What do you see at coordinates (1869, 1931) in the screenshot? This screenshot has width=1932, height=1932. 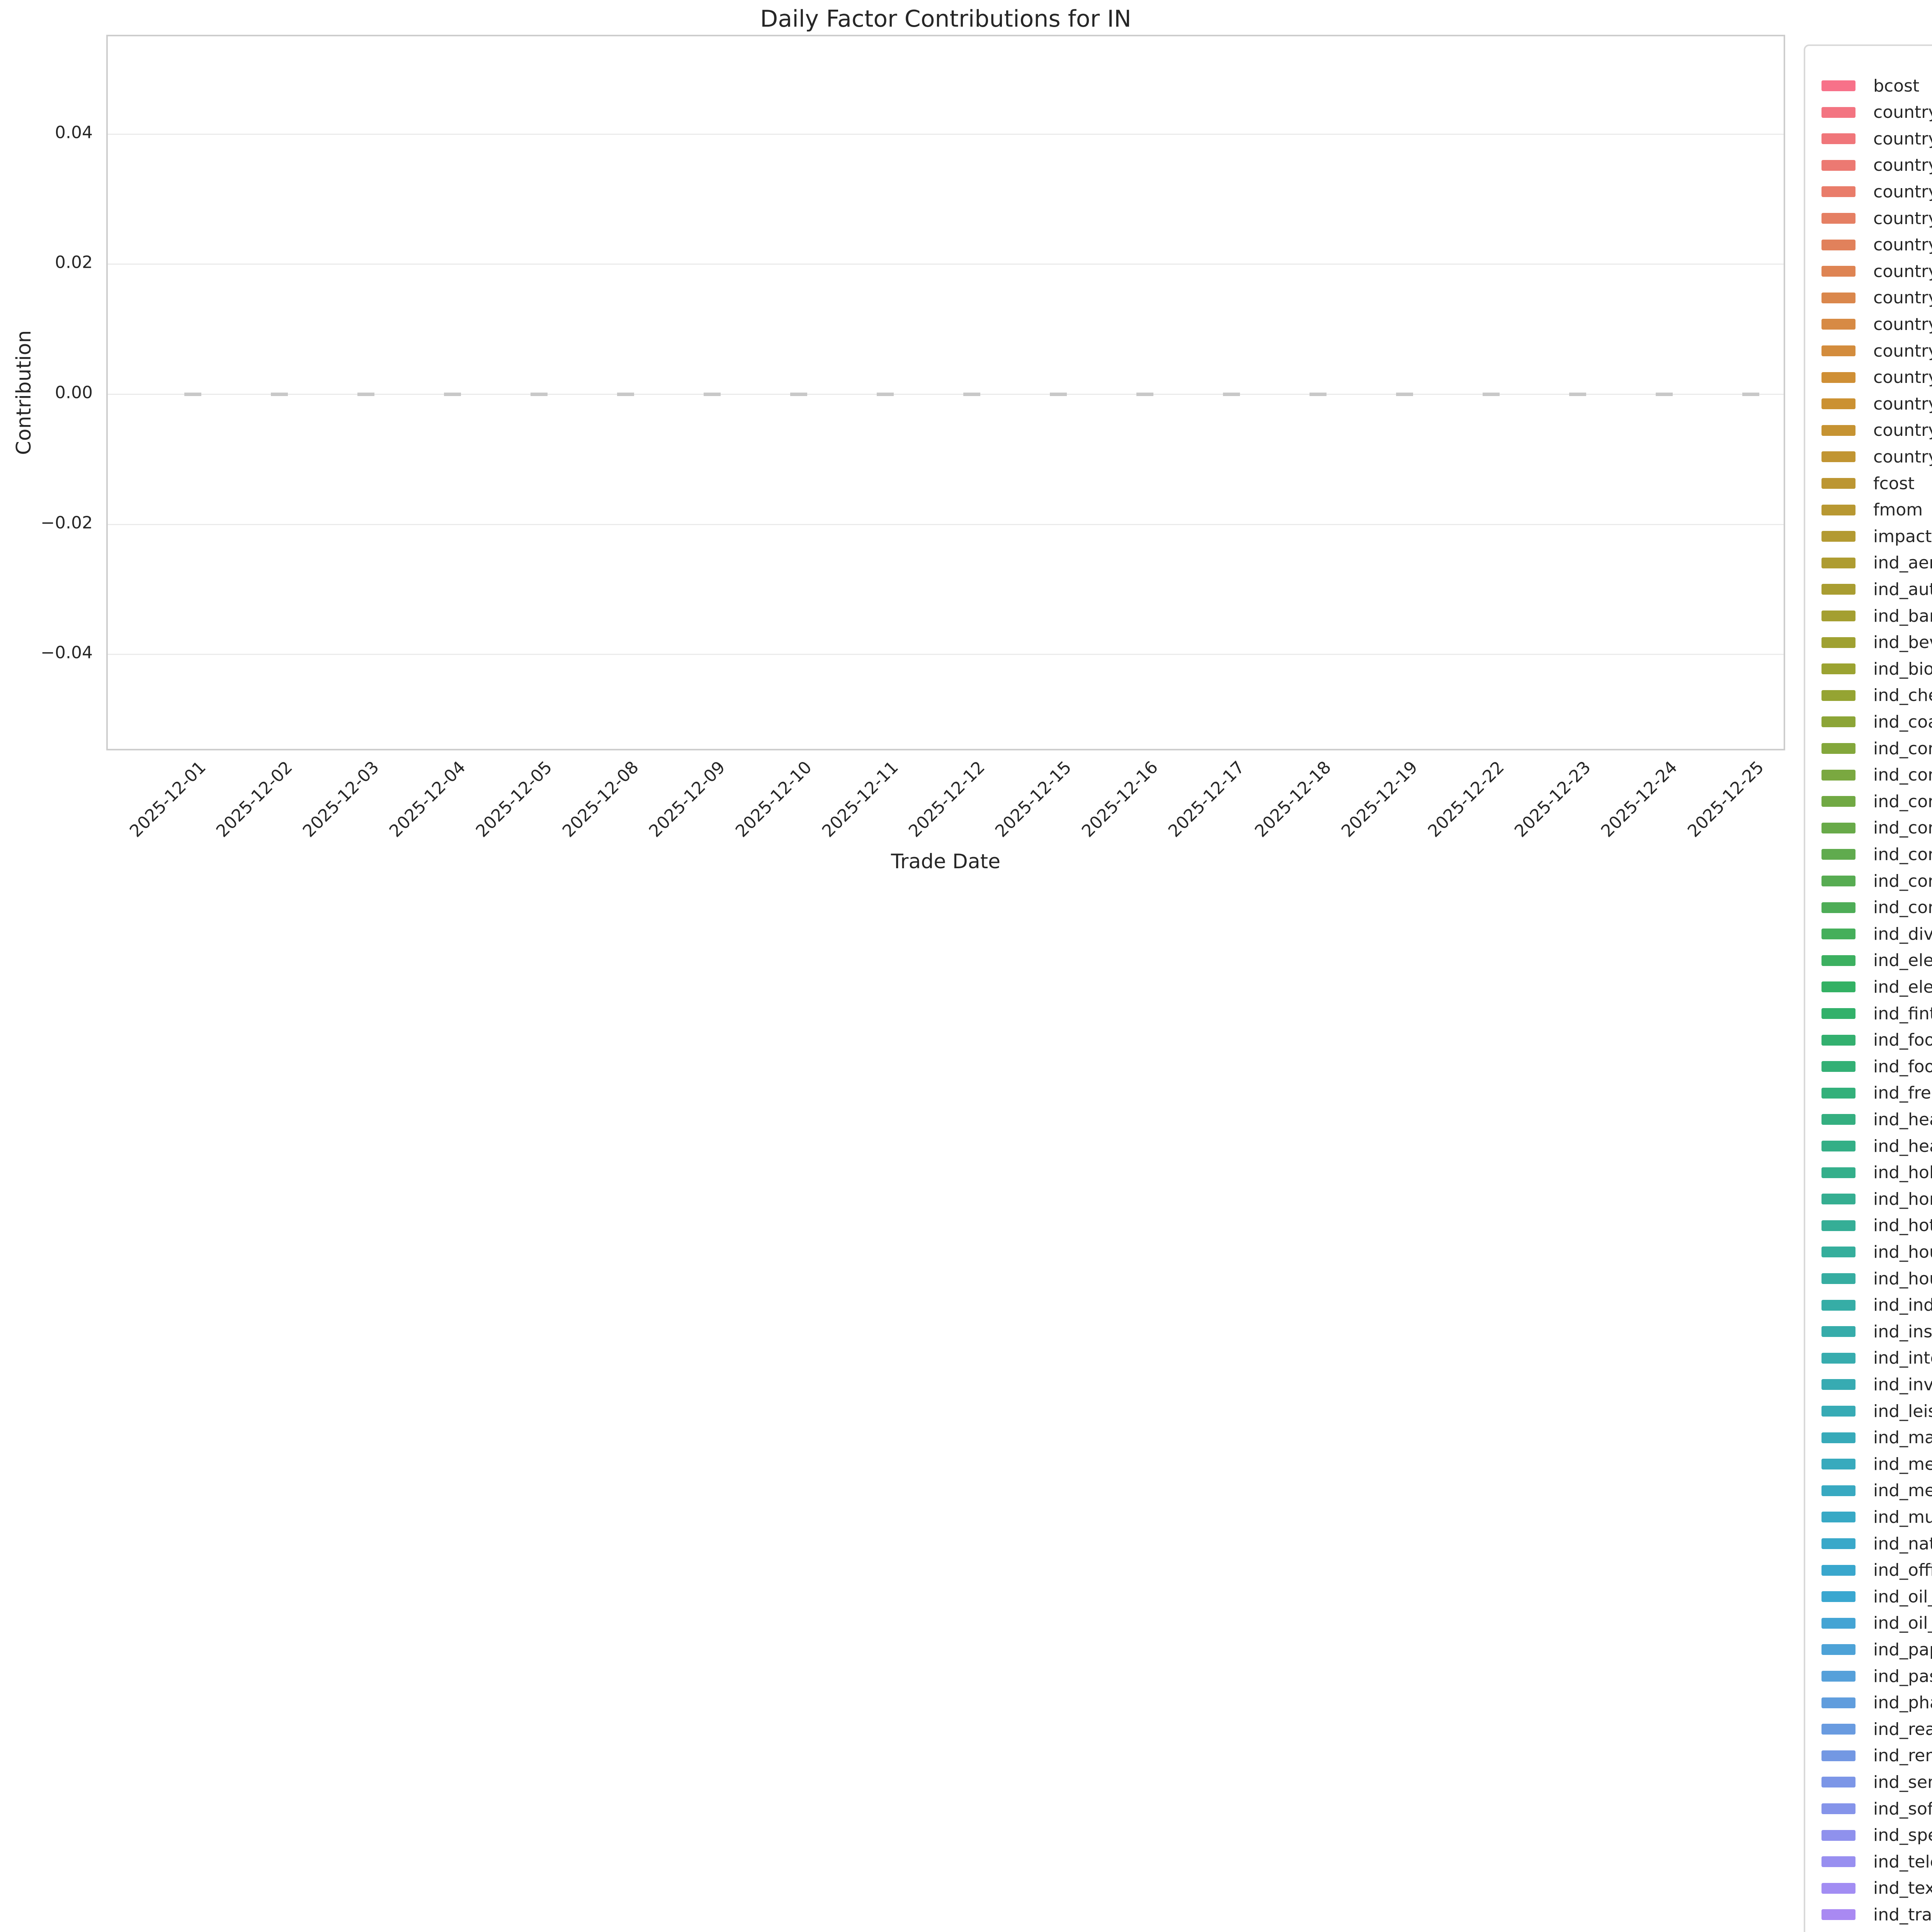 I see `legend-item: ind_uranium` at bounding box center [1869, 1931].